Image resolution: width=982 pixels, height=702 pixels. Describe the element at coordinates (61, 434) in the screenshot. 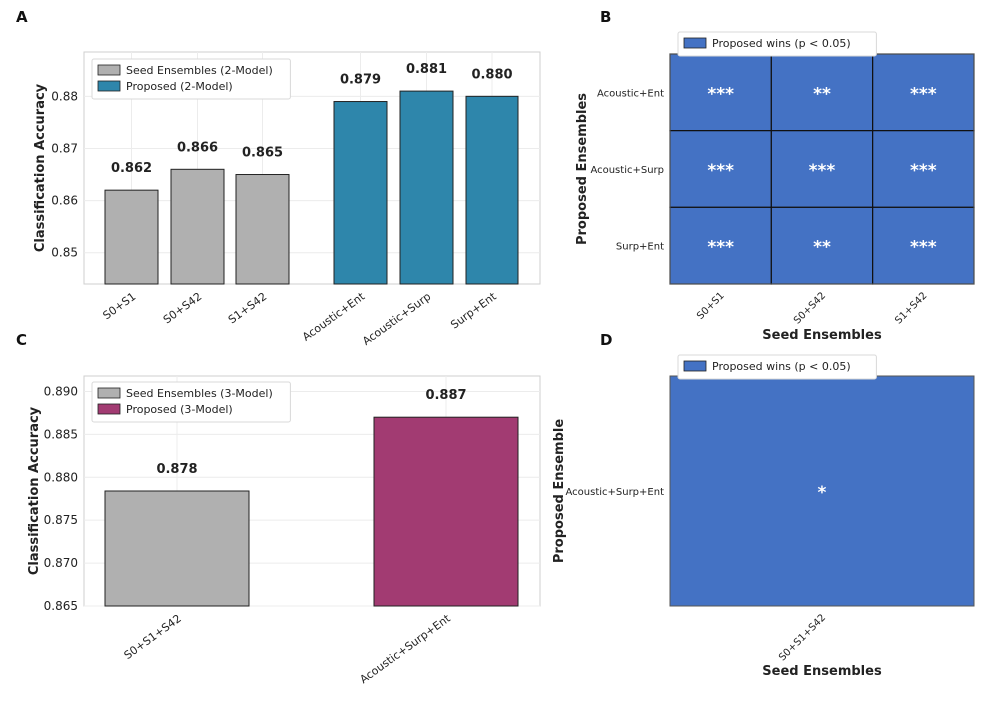

I see `y-tick-label: 0.885` at that location.